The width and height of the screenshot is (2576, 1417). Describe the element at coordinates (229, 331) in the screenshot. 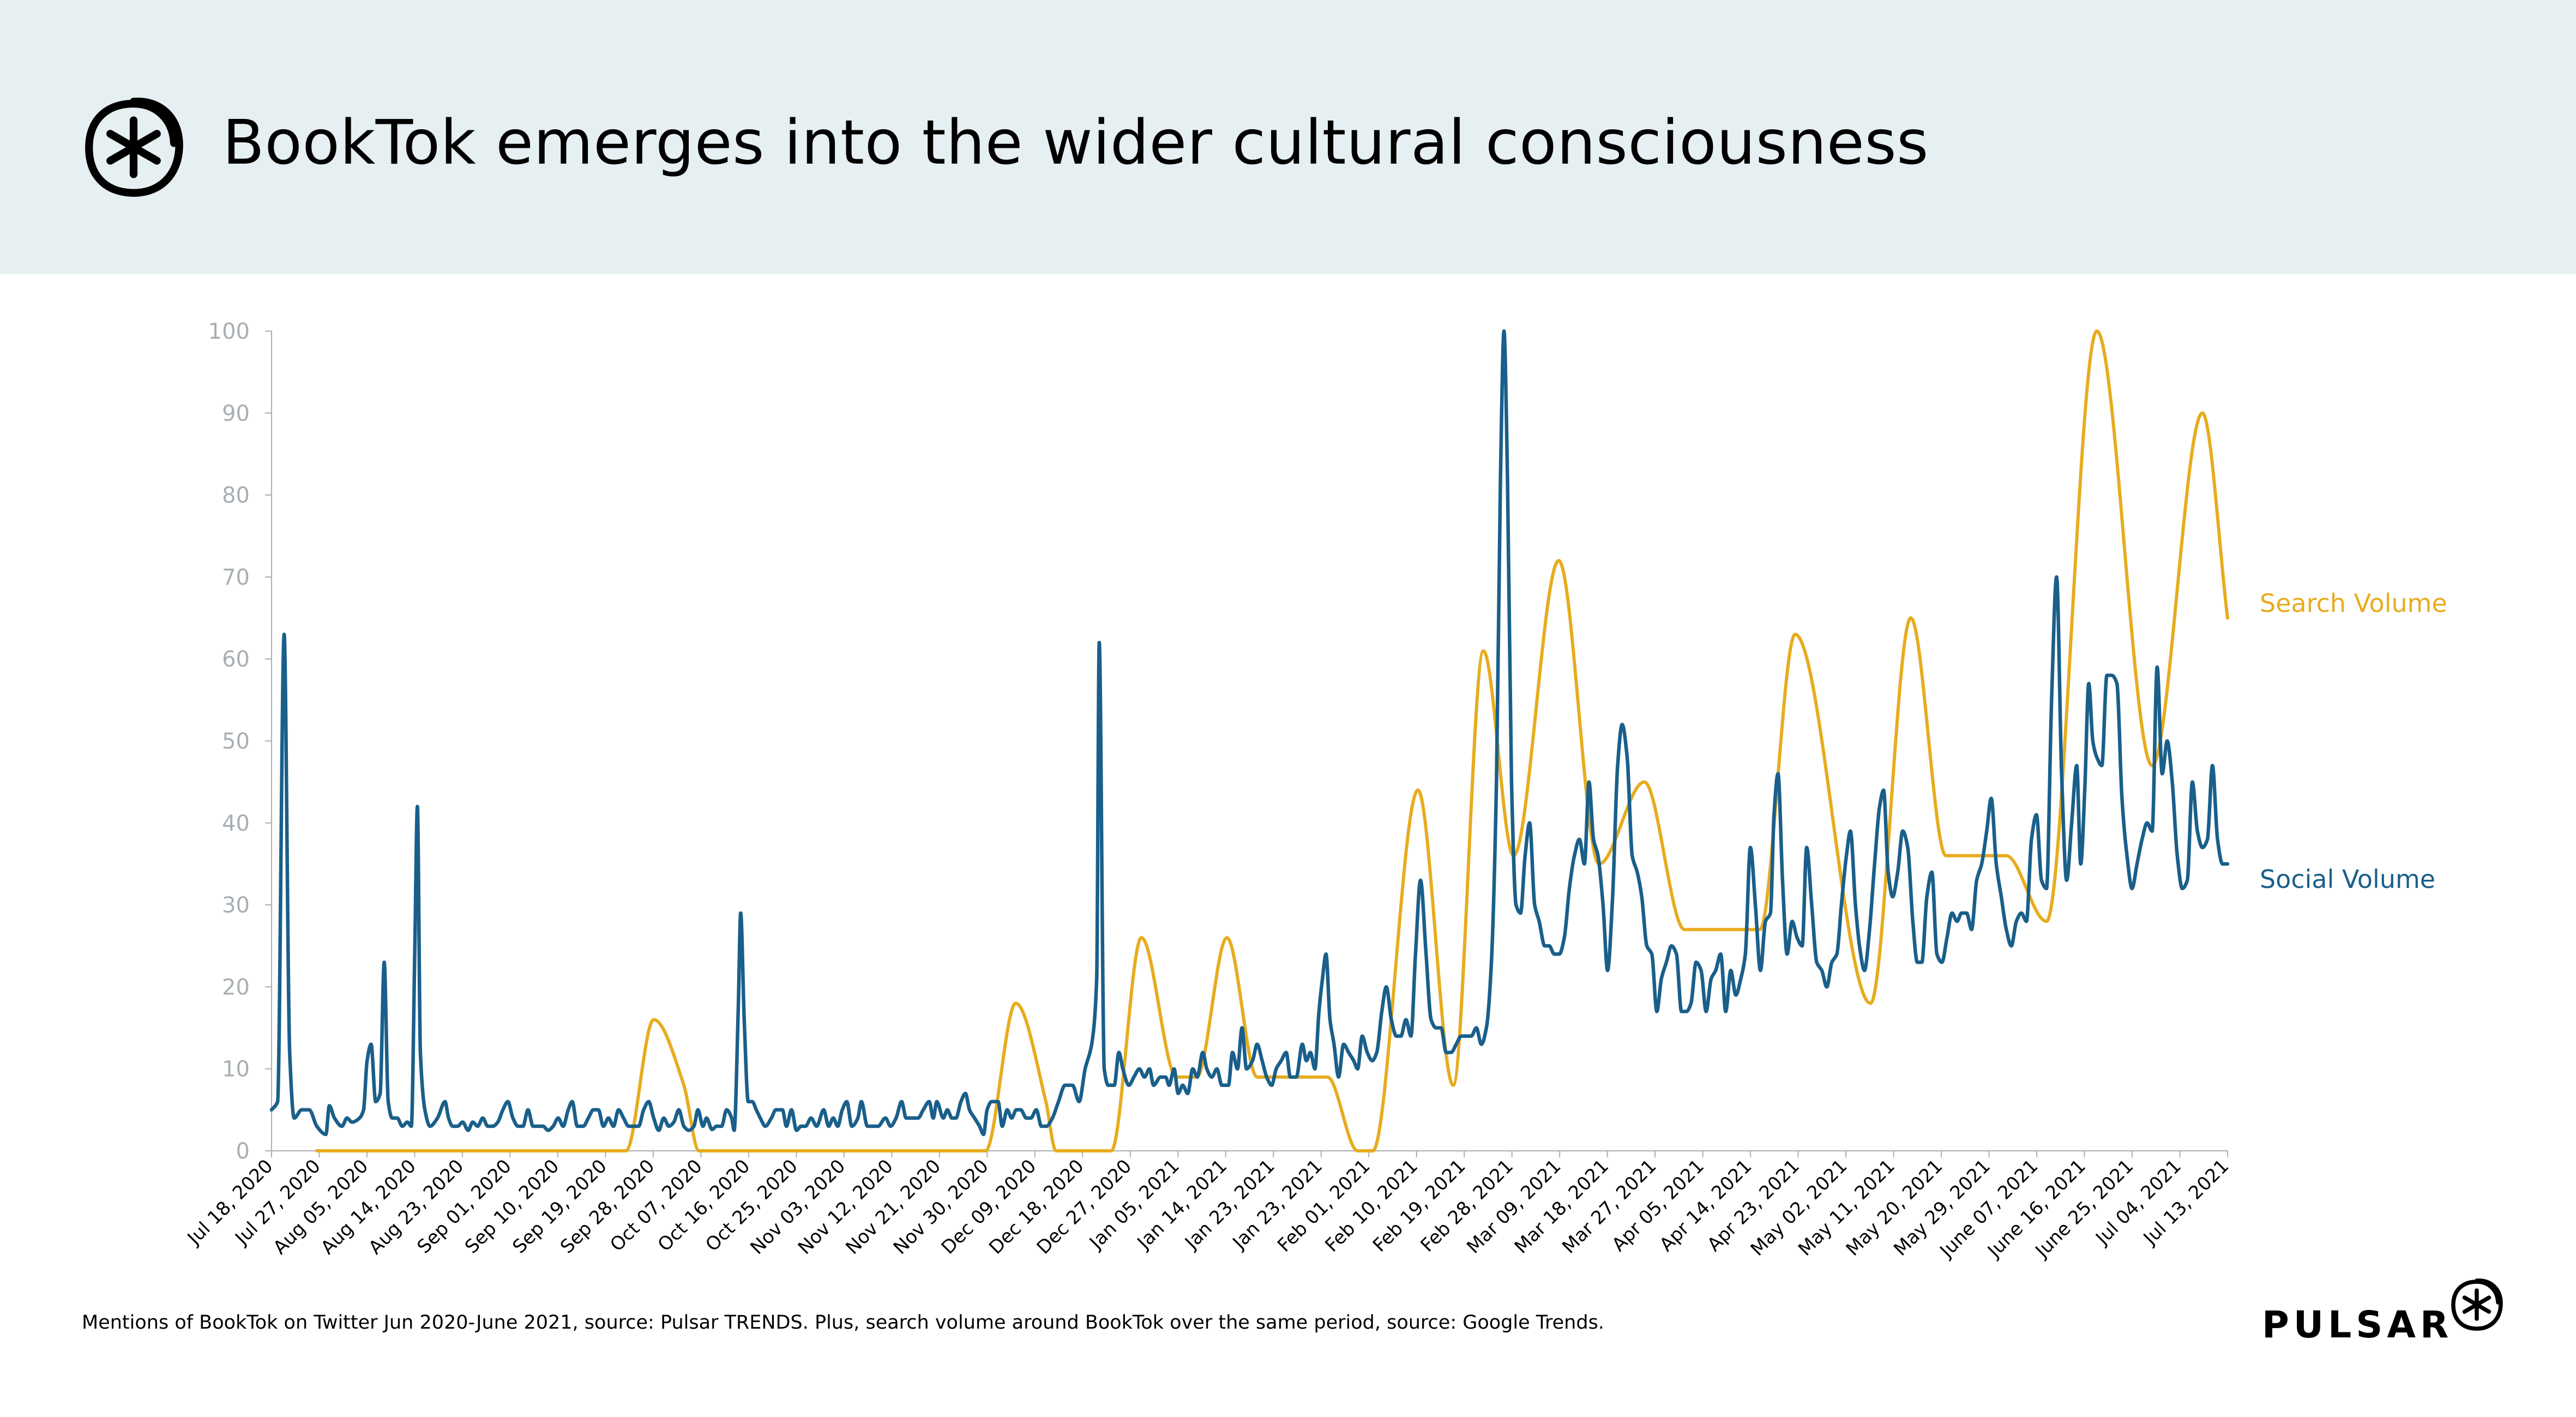

I see `y-tick-label: 100` at that location.